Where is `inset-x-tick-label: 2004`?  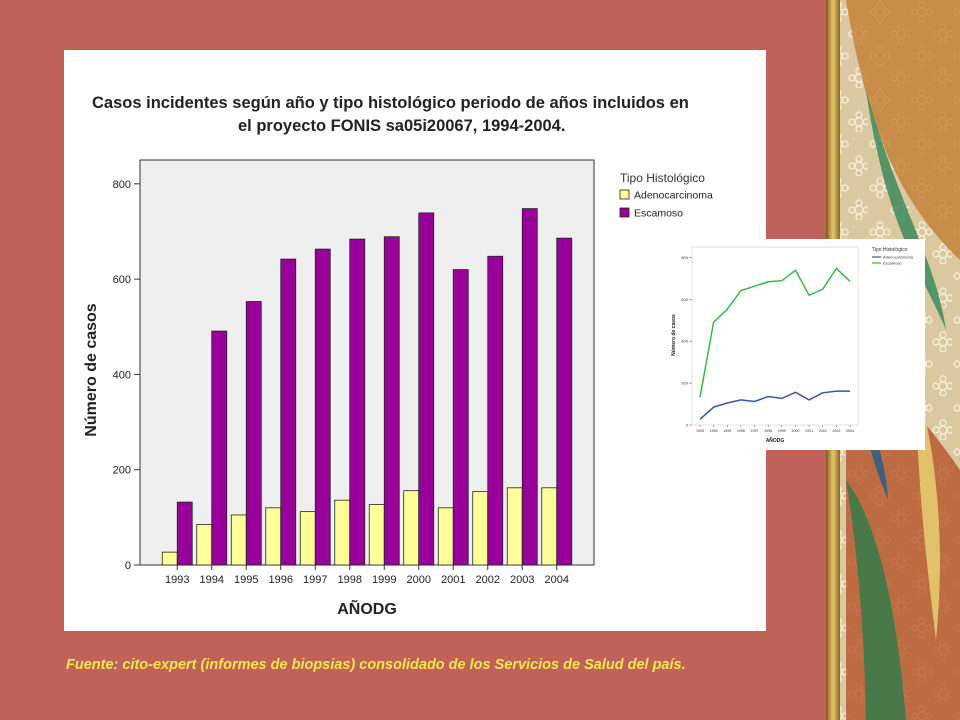 inset-x-tick-label: 2004 is located at coordinates (850, 431).